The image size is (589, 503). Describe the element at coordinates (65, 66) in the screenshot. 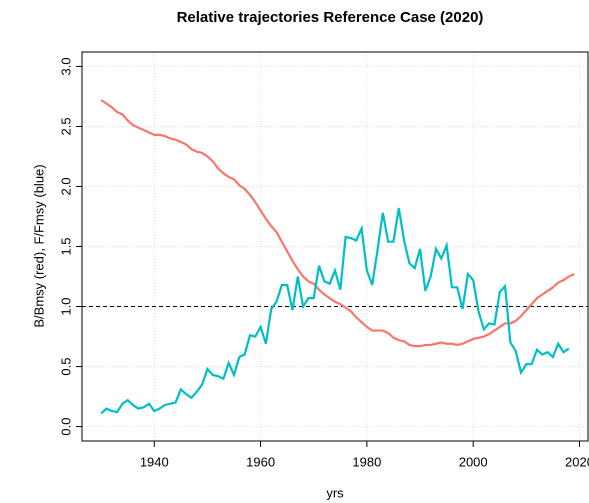

I see `y-tick-label: 3.0` at that location.